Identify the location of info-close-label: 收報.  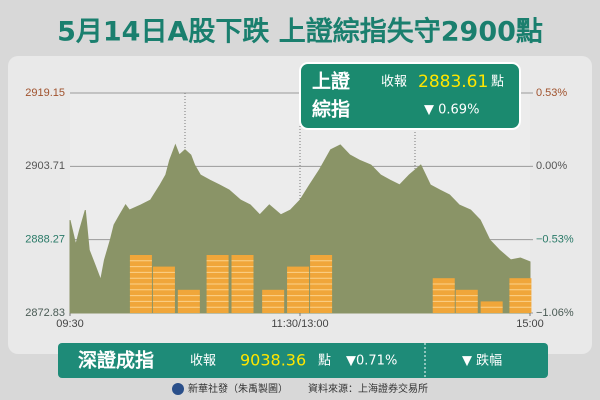
(394, 82).